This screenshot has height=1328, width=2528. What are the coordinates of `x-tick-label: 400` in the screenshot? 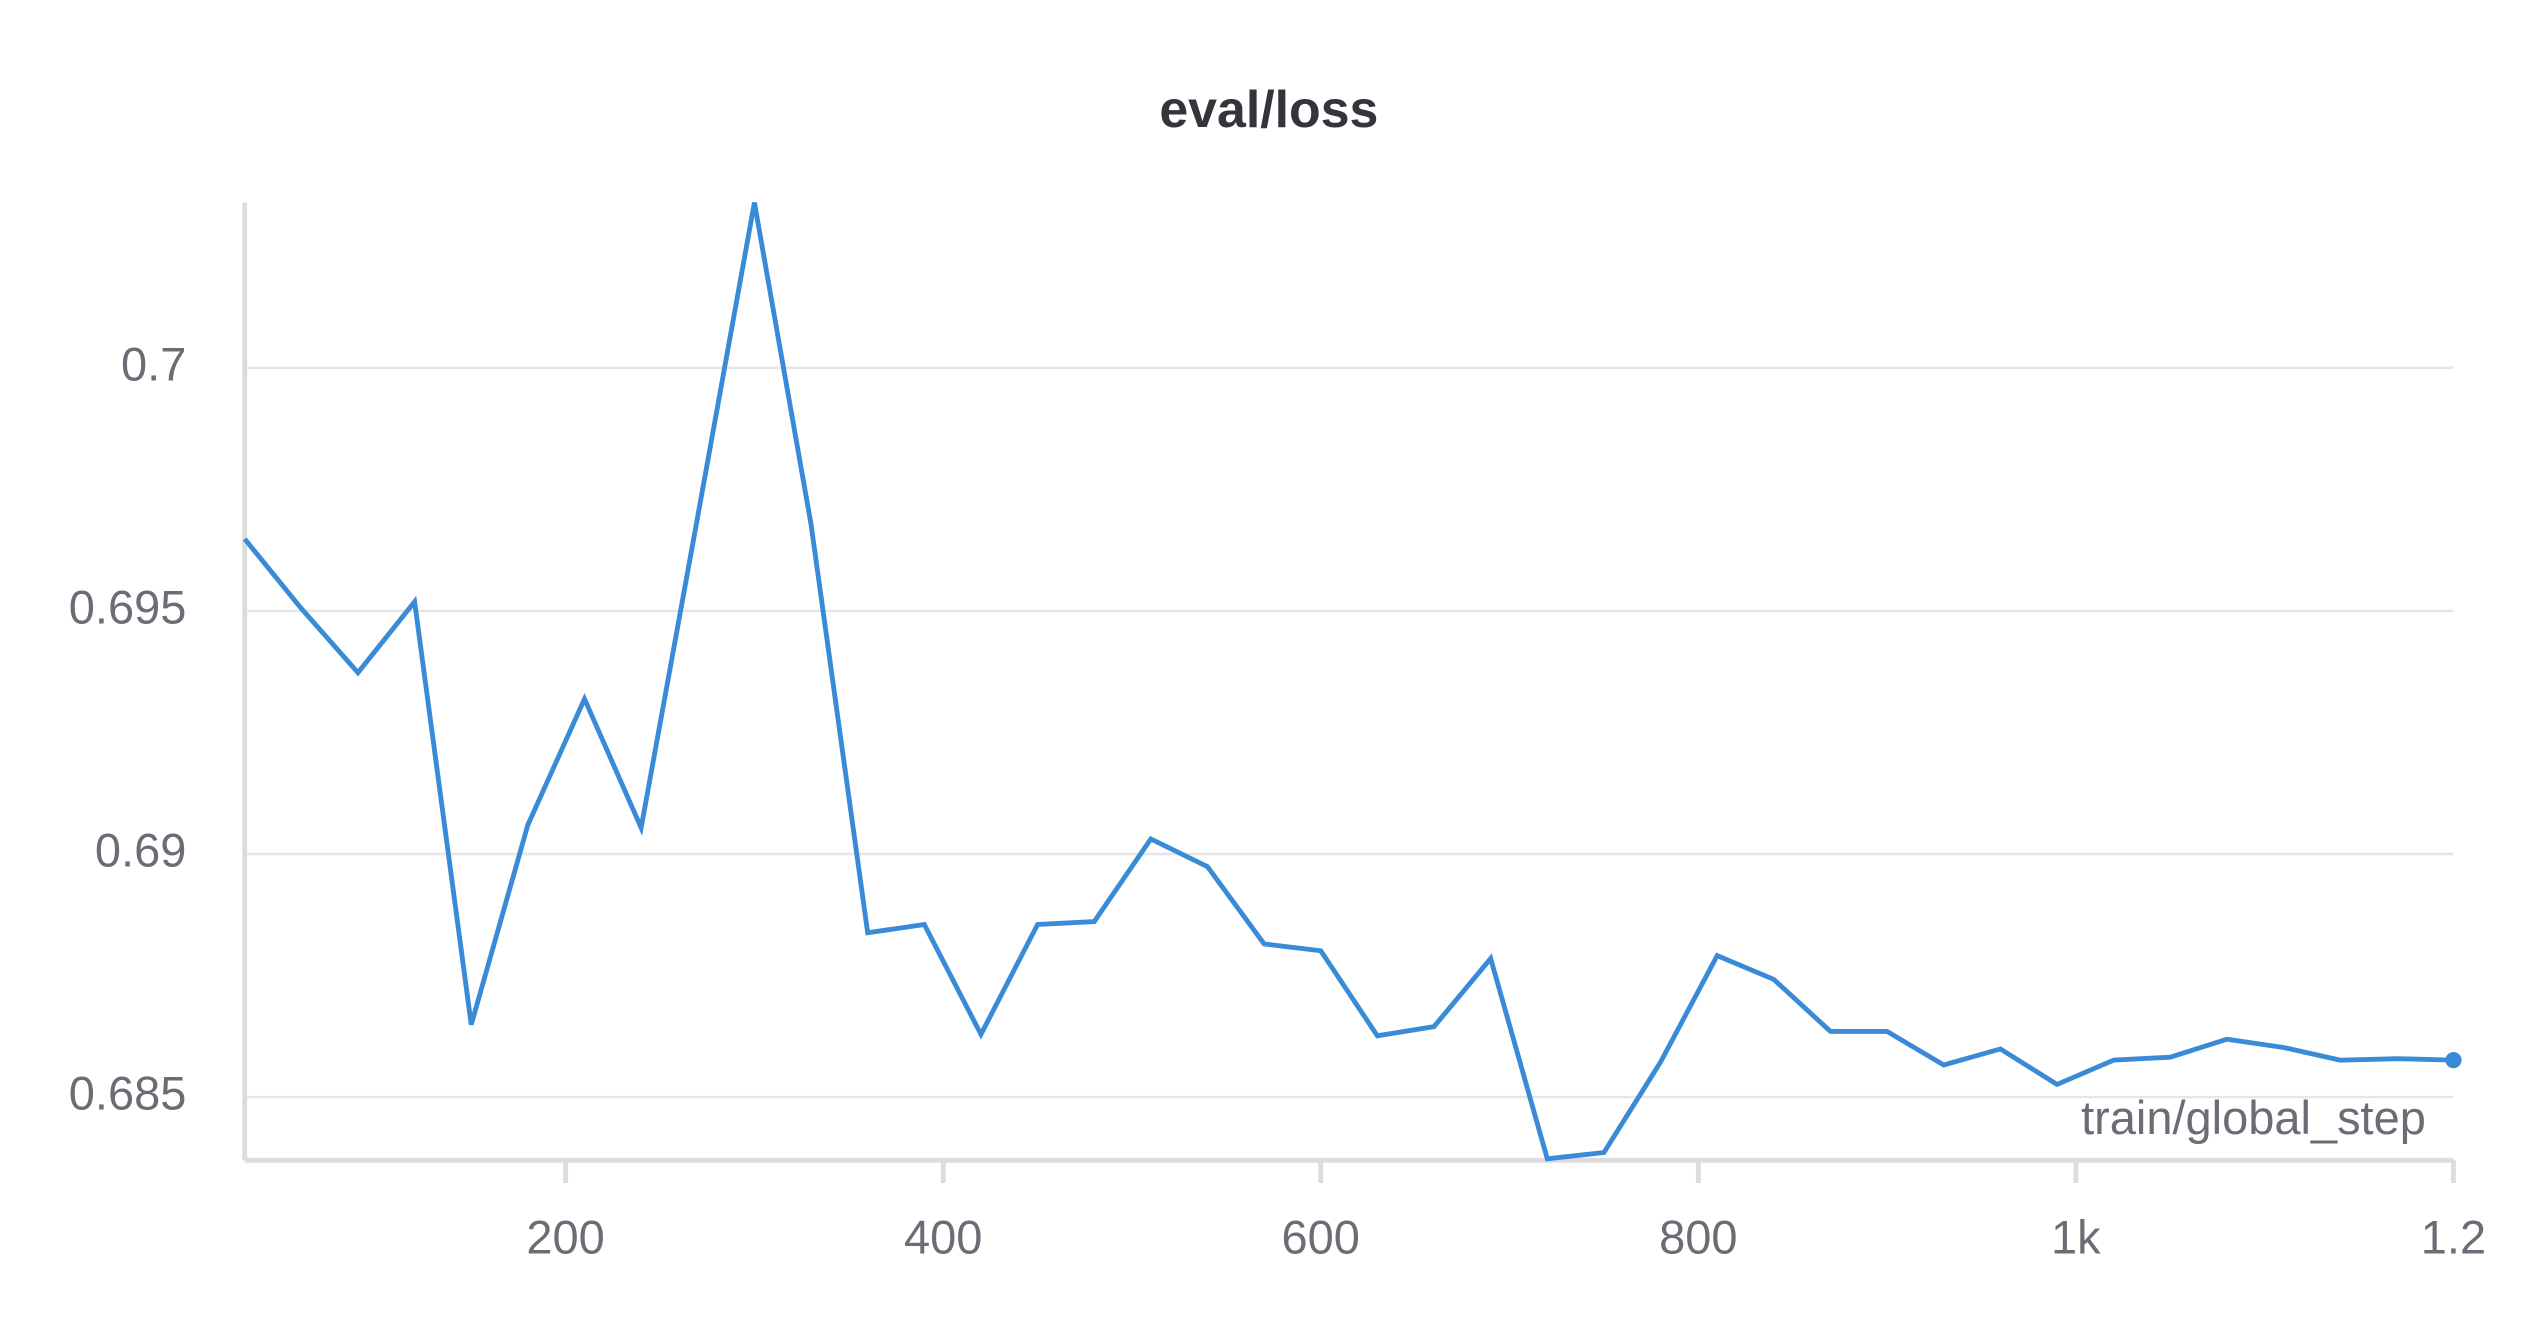 It's located at (943, 1237).